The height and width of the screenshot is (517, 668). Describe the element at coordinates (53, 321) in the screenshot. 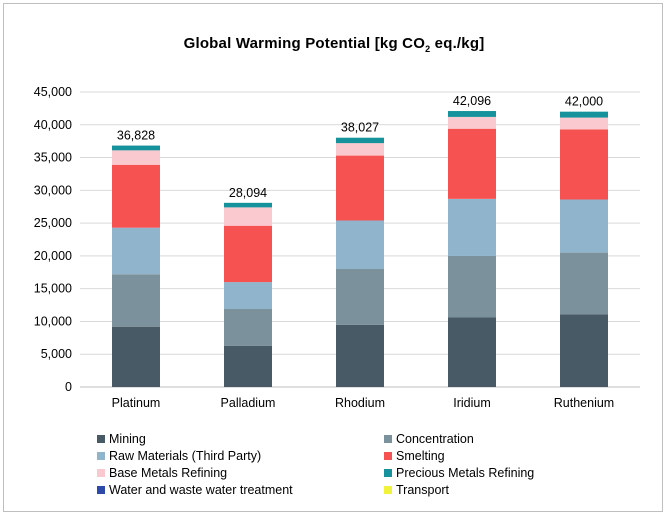

I see `y-tick-label: 10,000` at that location.